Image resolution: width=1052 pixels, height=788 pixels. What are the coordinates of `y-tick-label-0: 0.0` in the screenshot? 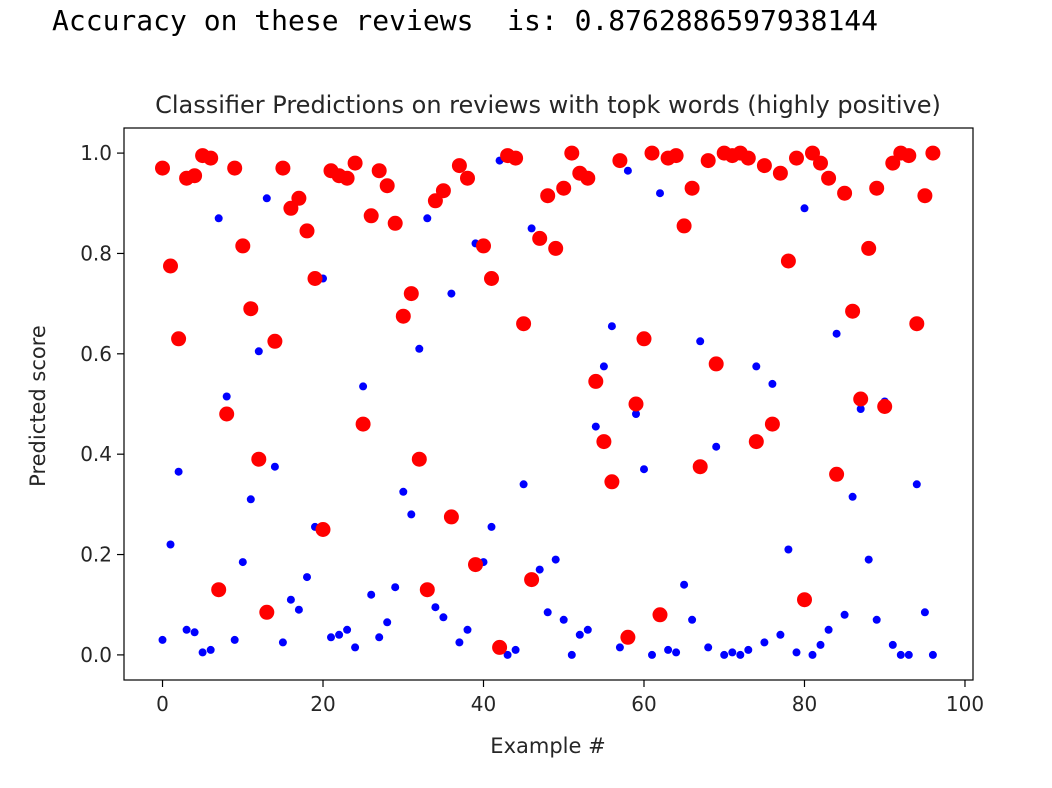 It's located at (96, 655).